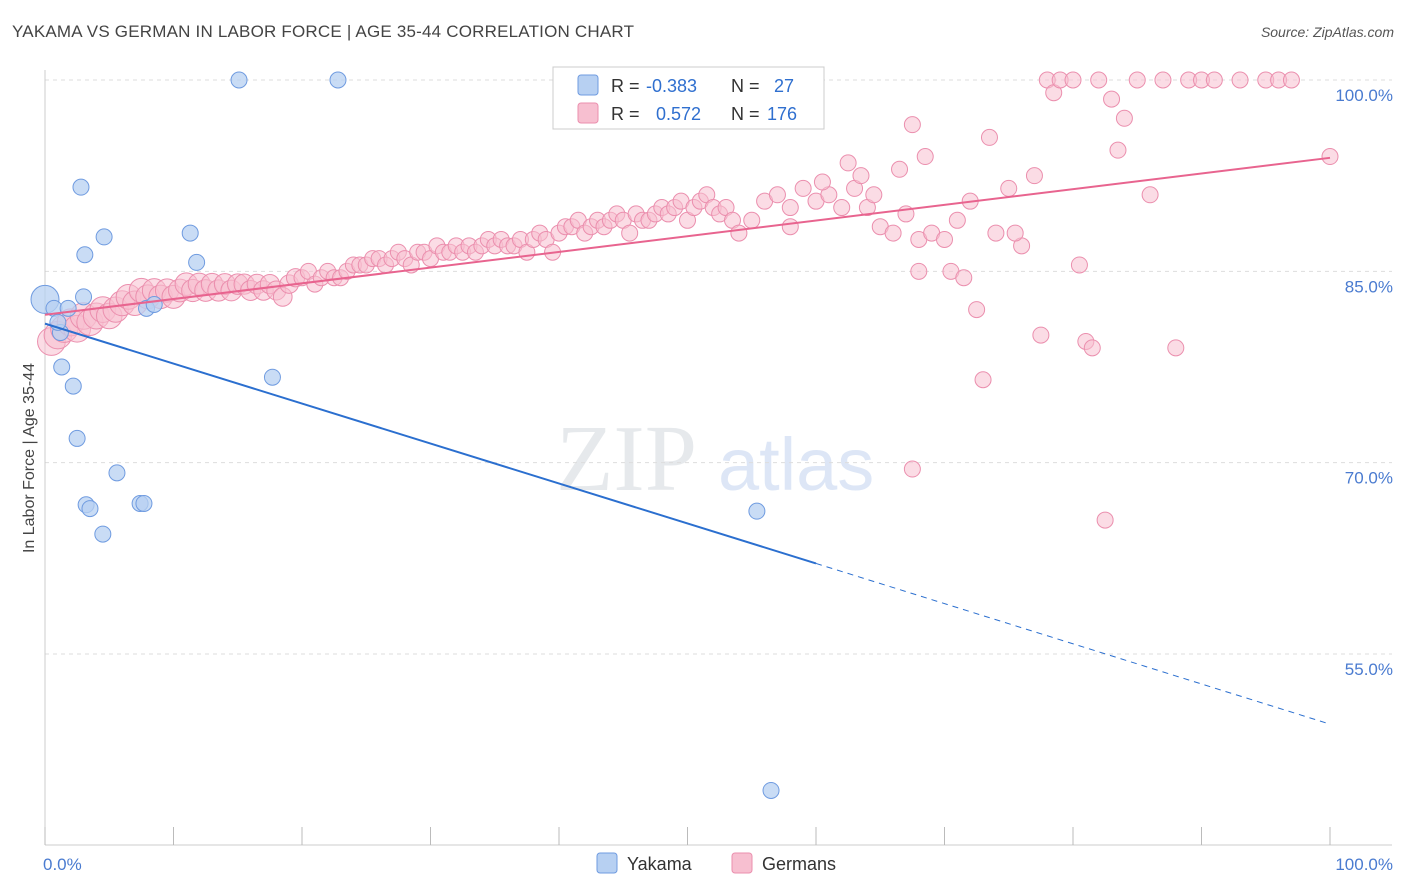 The height and width of the screenshot is (892, 1406). Describe the element at coordinates (1073, 643) in the screenshot. I see `yakama-trend-extension` at that location.